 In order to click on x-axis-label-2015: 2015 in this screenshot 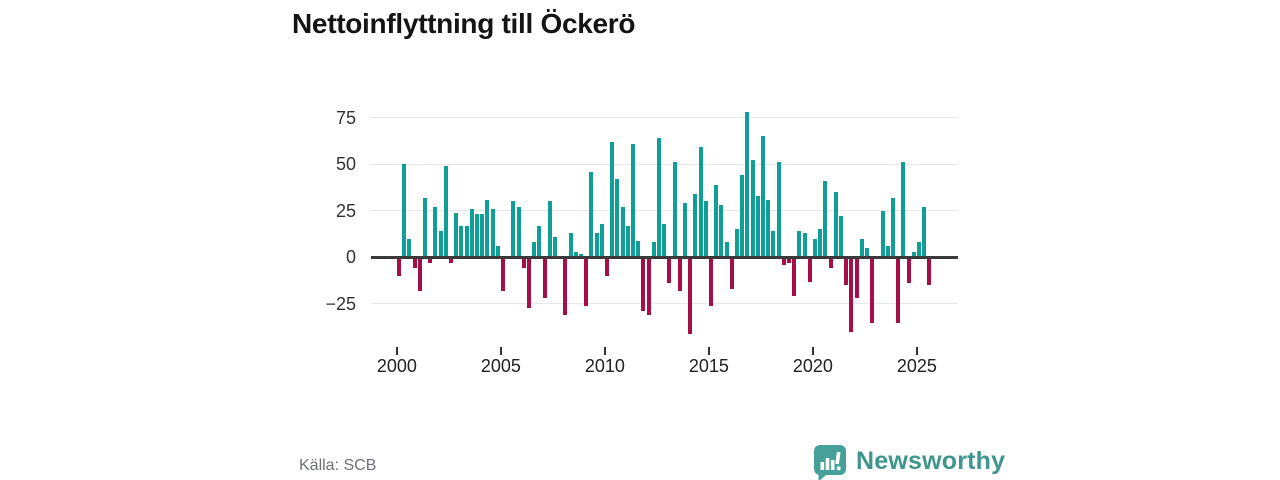, I will do `click(708, 366)`.